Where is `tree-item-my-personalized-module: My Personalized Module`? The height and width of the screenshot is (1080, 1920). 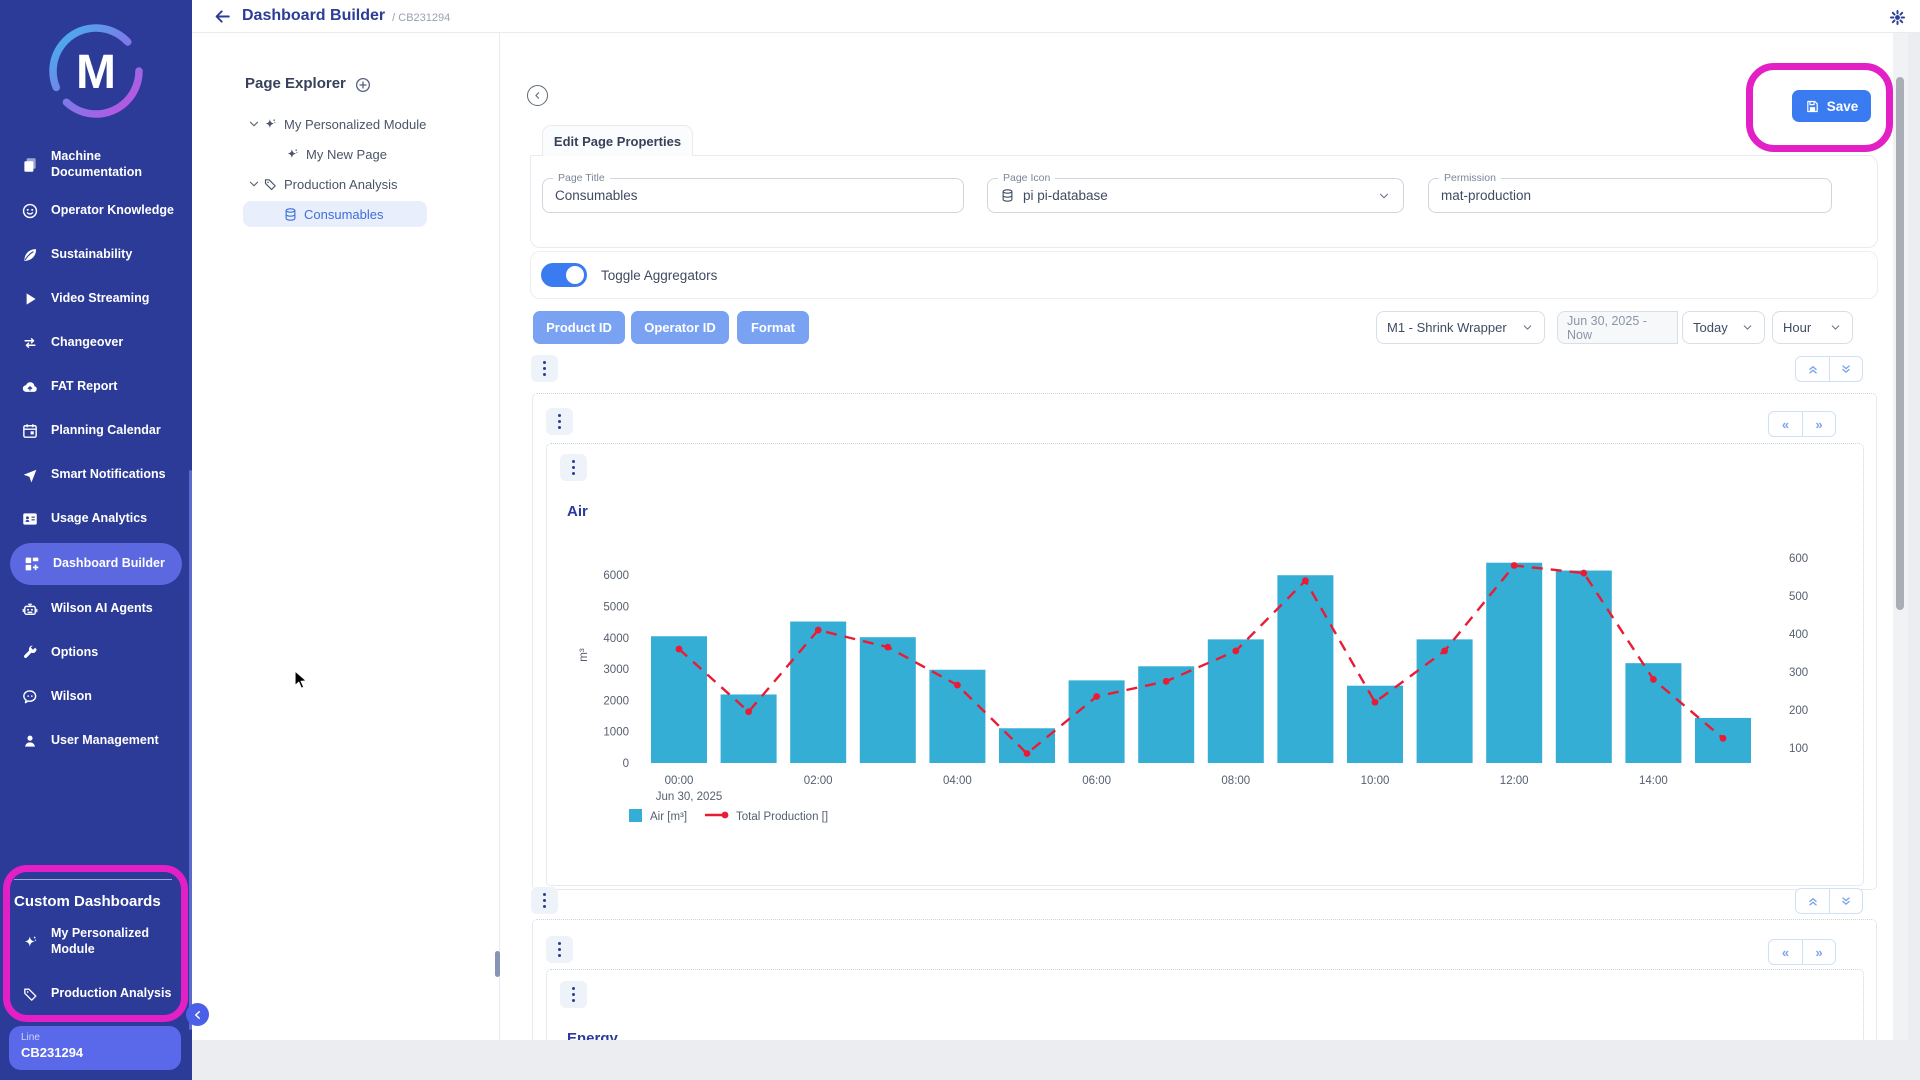
tree-item-my-personalized-module: My Personalized Module is located at coordinates (346, 124).